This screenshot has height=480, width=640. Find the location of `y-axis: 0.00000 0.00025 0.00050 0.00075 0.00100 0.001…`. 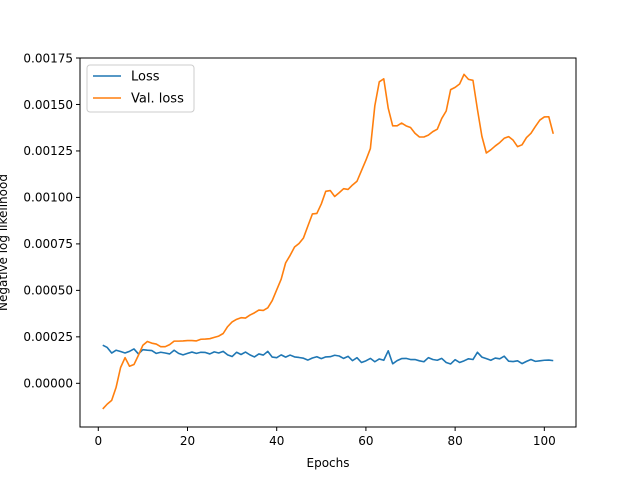

y-axis: 0.00000 0.00025 0.00050 0.00075 0.00100 0.001… is located at coordinates (51, 221).